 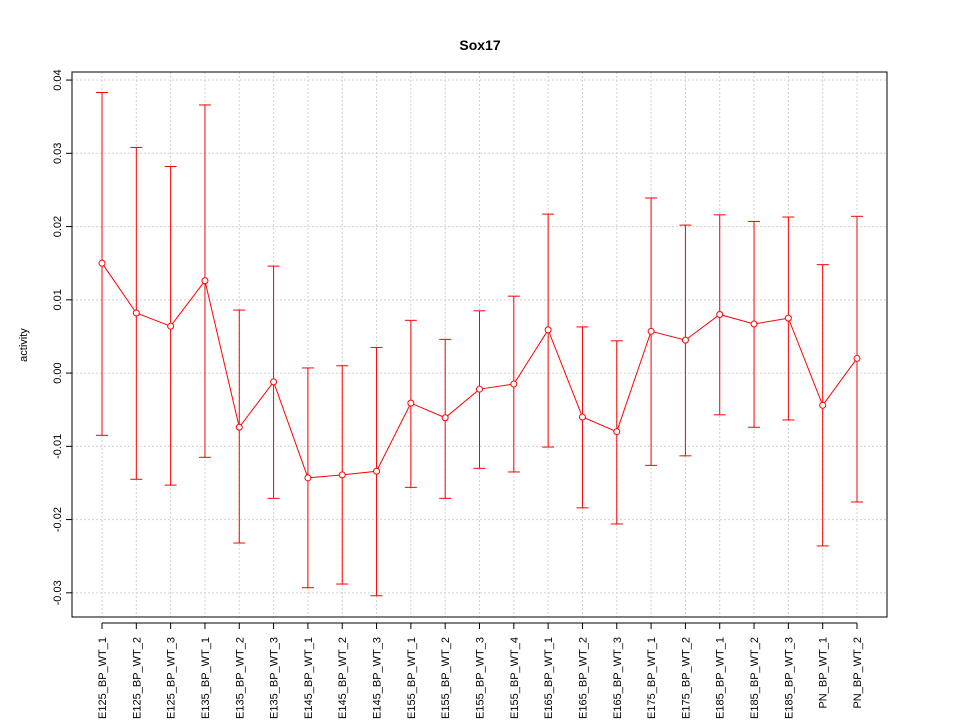 I want to click on y-tick-label: -0.01, so click(x=58, y=446).